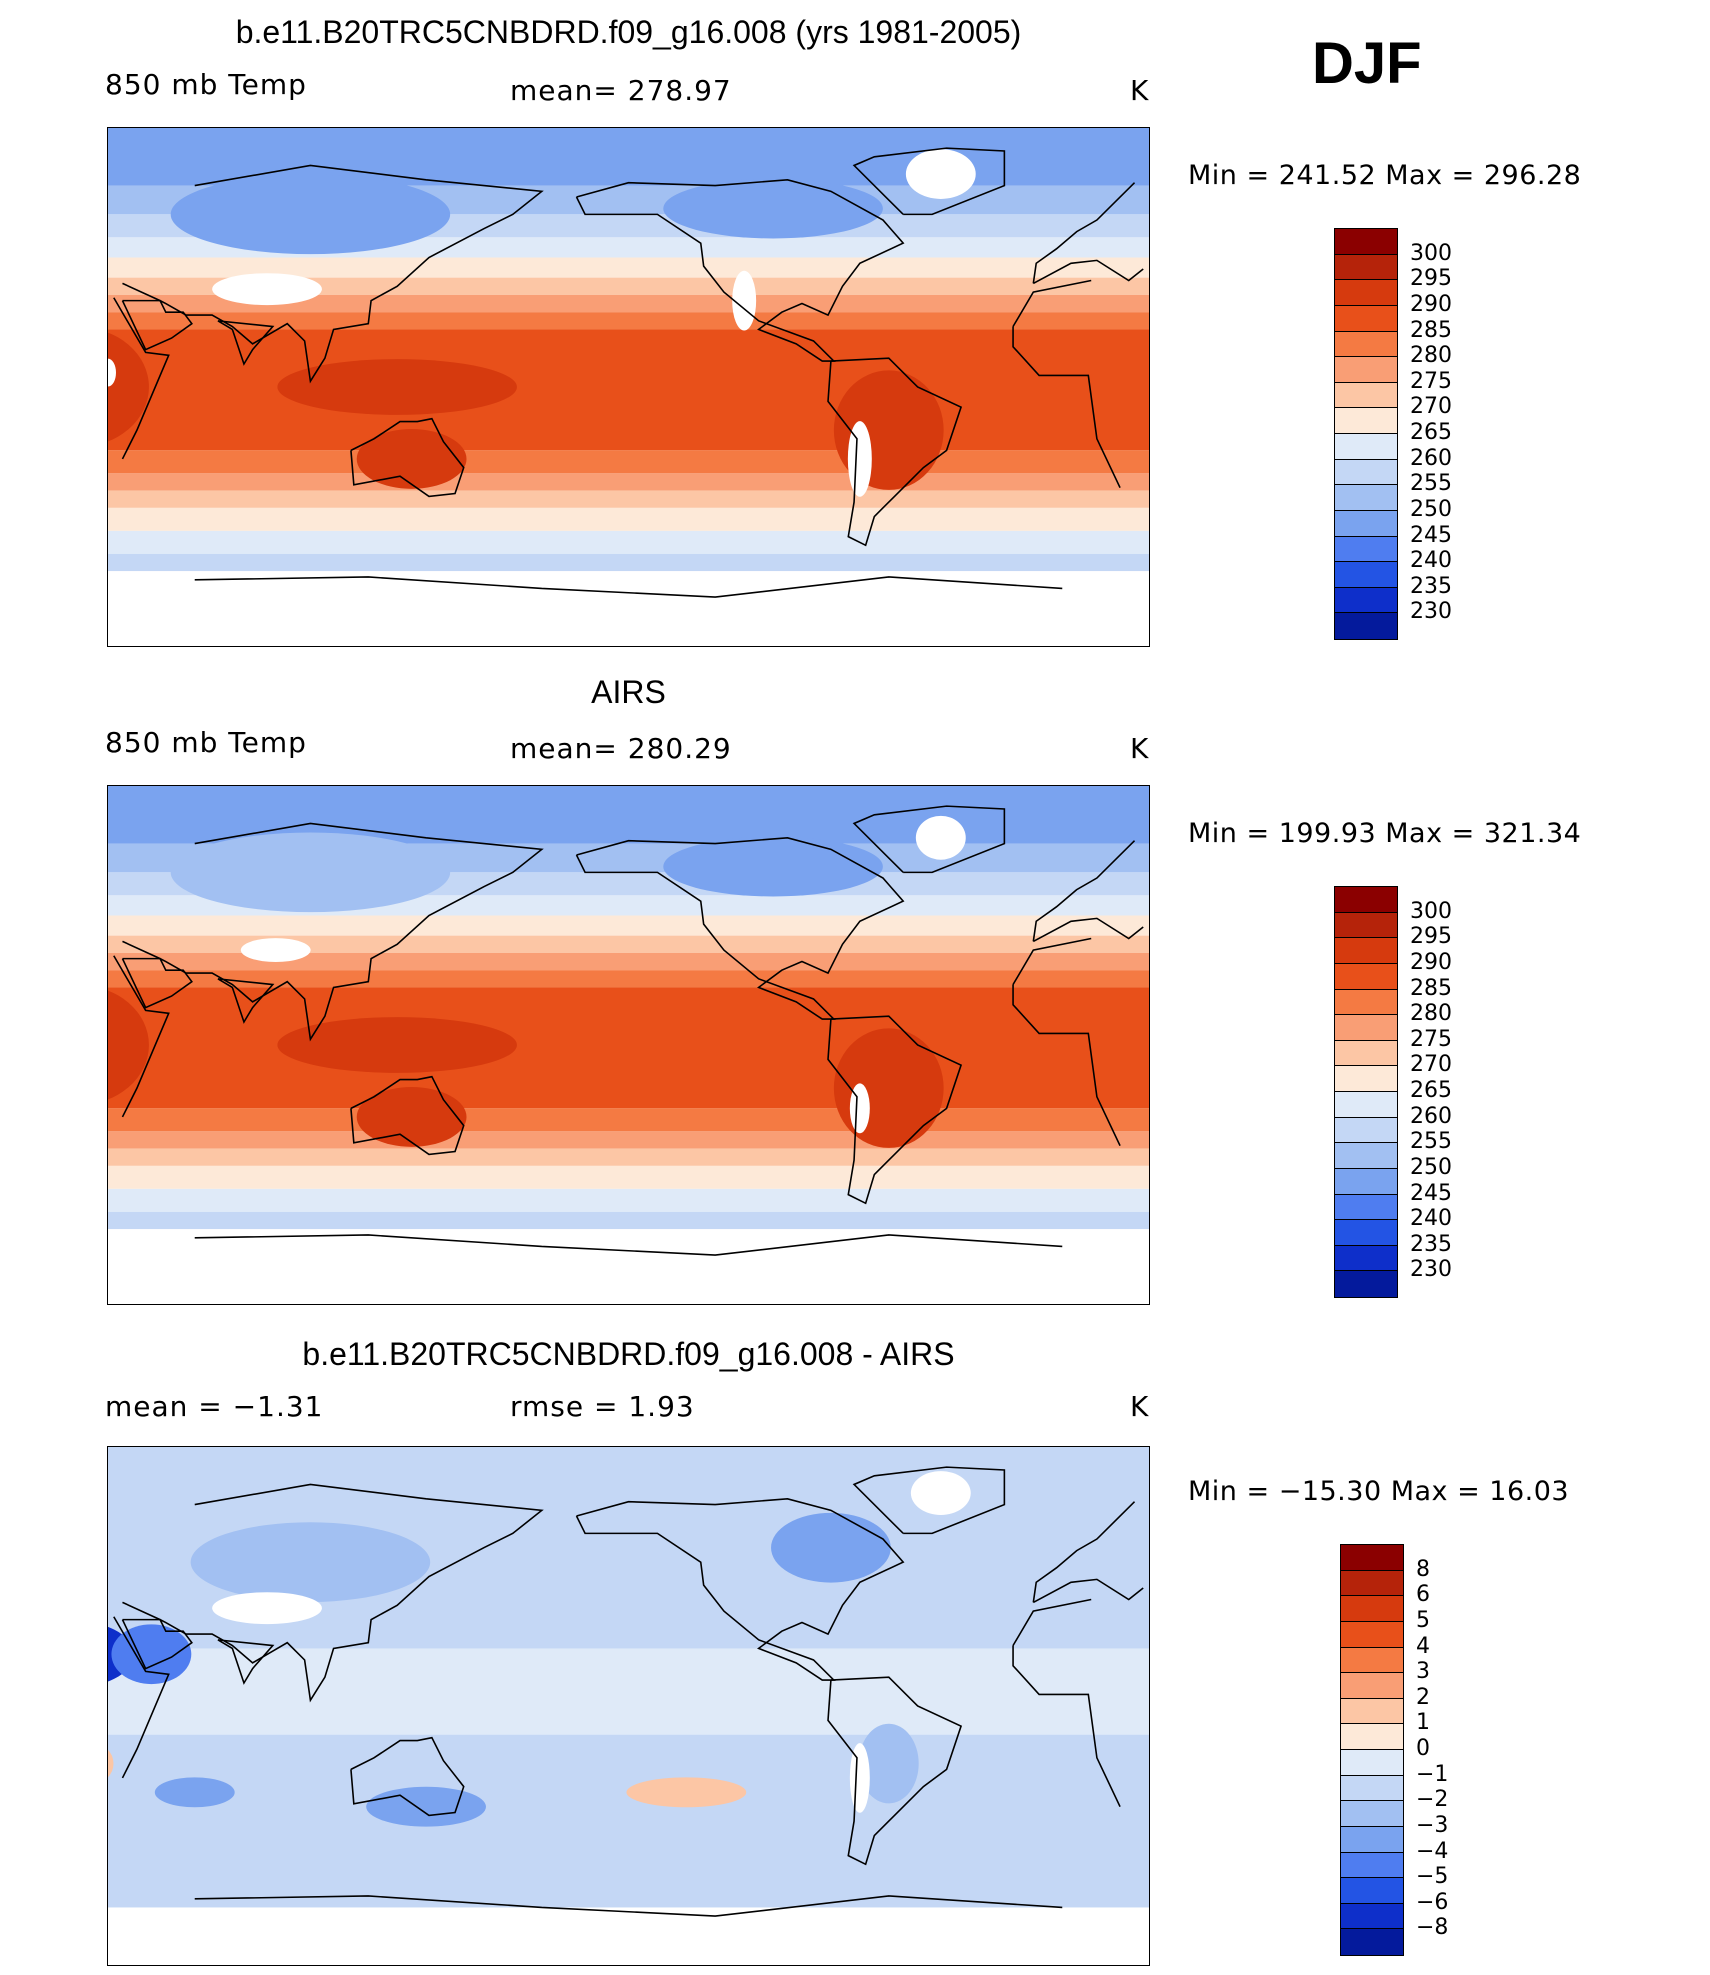  What do you see at coordinates (1385, 175) in the screenshot?
I see `panel-1-minmax: Min = 241.52 Max = 296.28` at bounding box center [1385, 175].